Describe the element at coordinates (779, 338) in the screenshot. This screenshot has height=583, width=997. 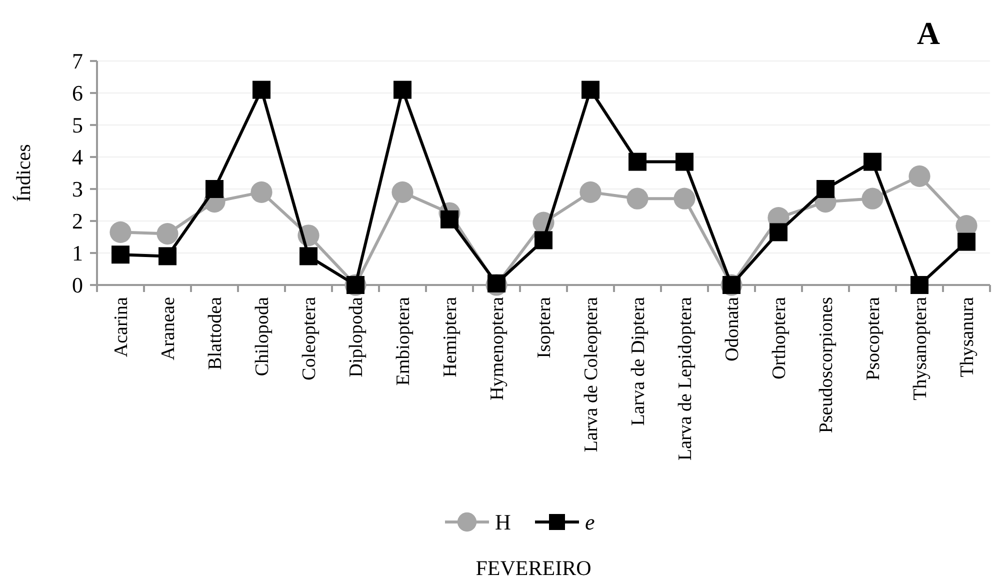
I see `x-tick-label: Orthoptera` at that location.